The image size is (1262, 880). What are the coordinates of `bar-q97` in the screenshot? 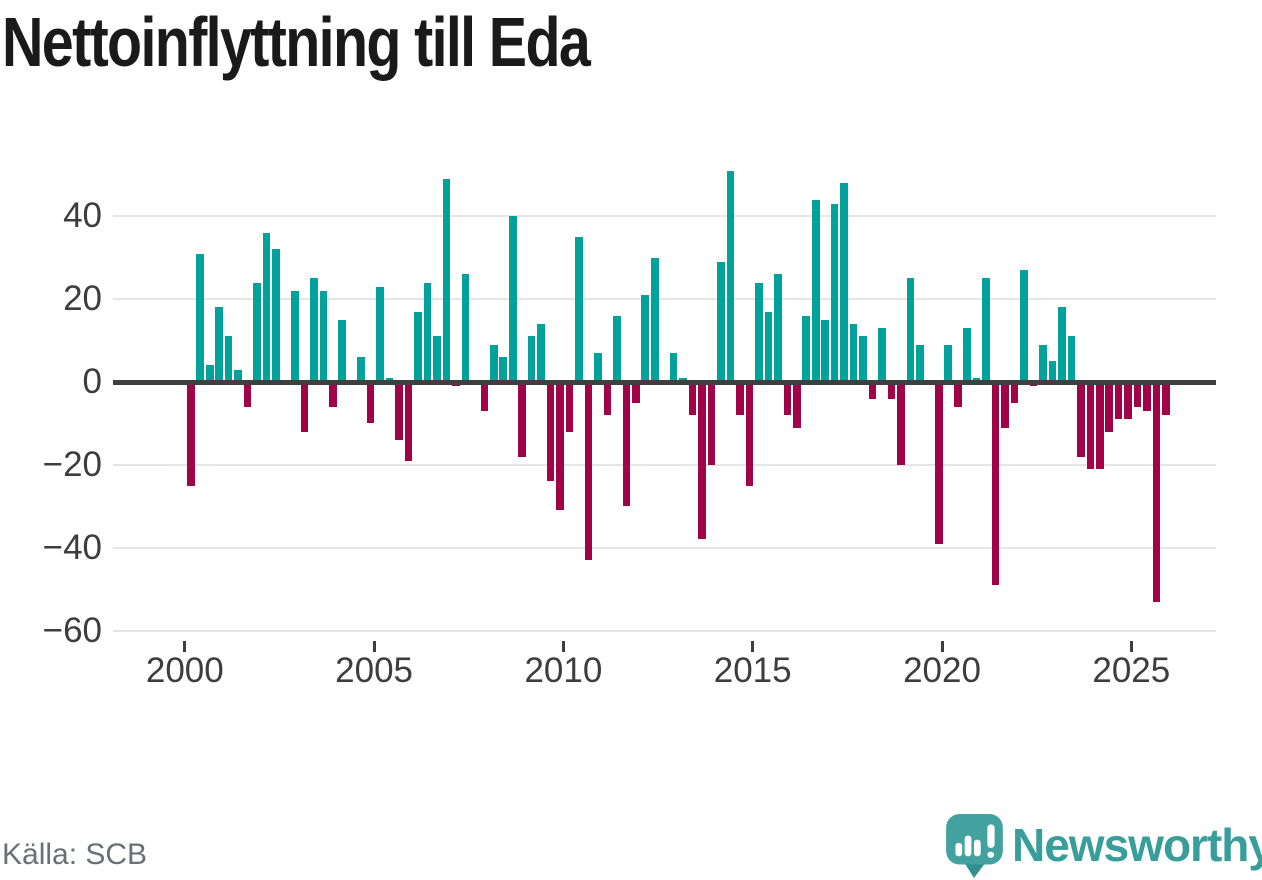 It's located at (1109, 407).